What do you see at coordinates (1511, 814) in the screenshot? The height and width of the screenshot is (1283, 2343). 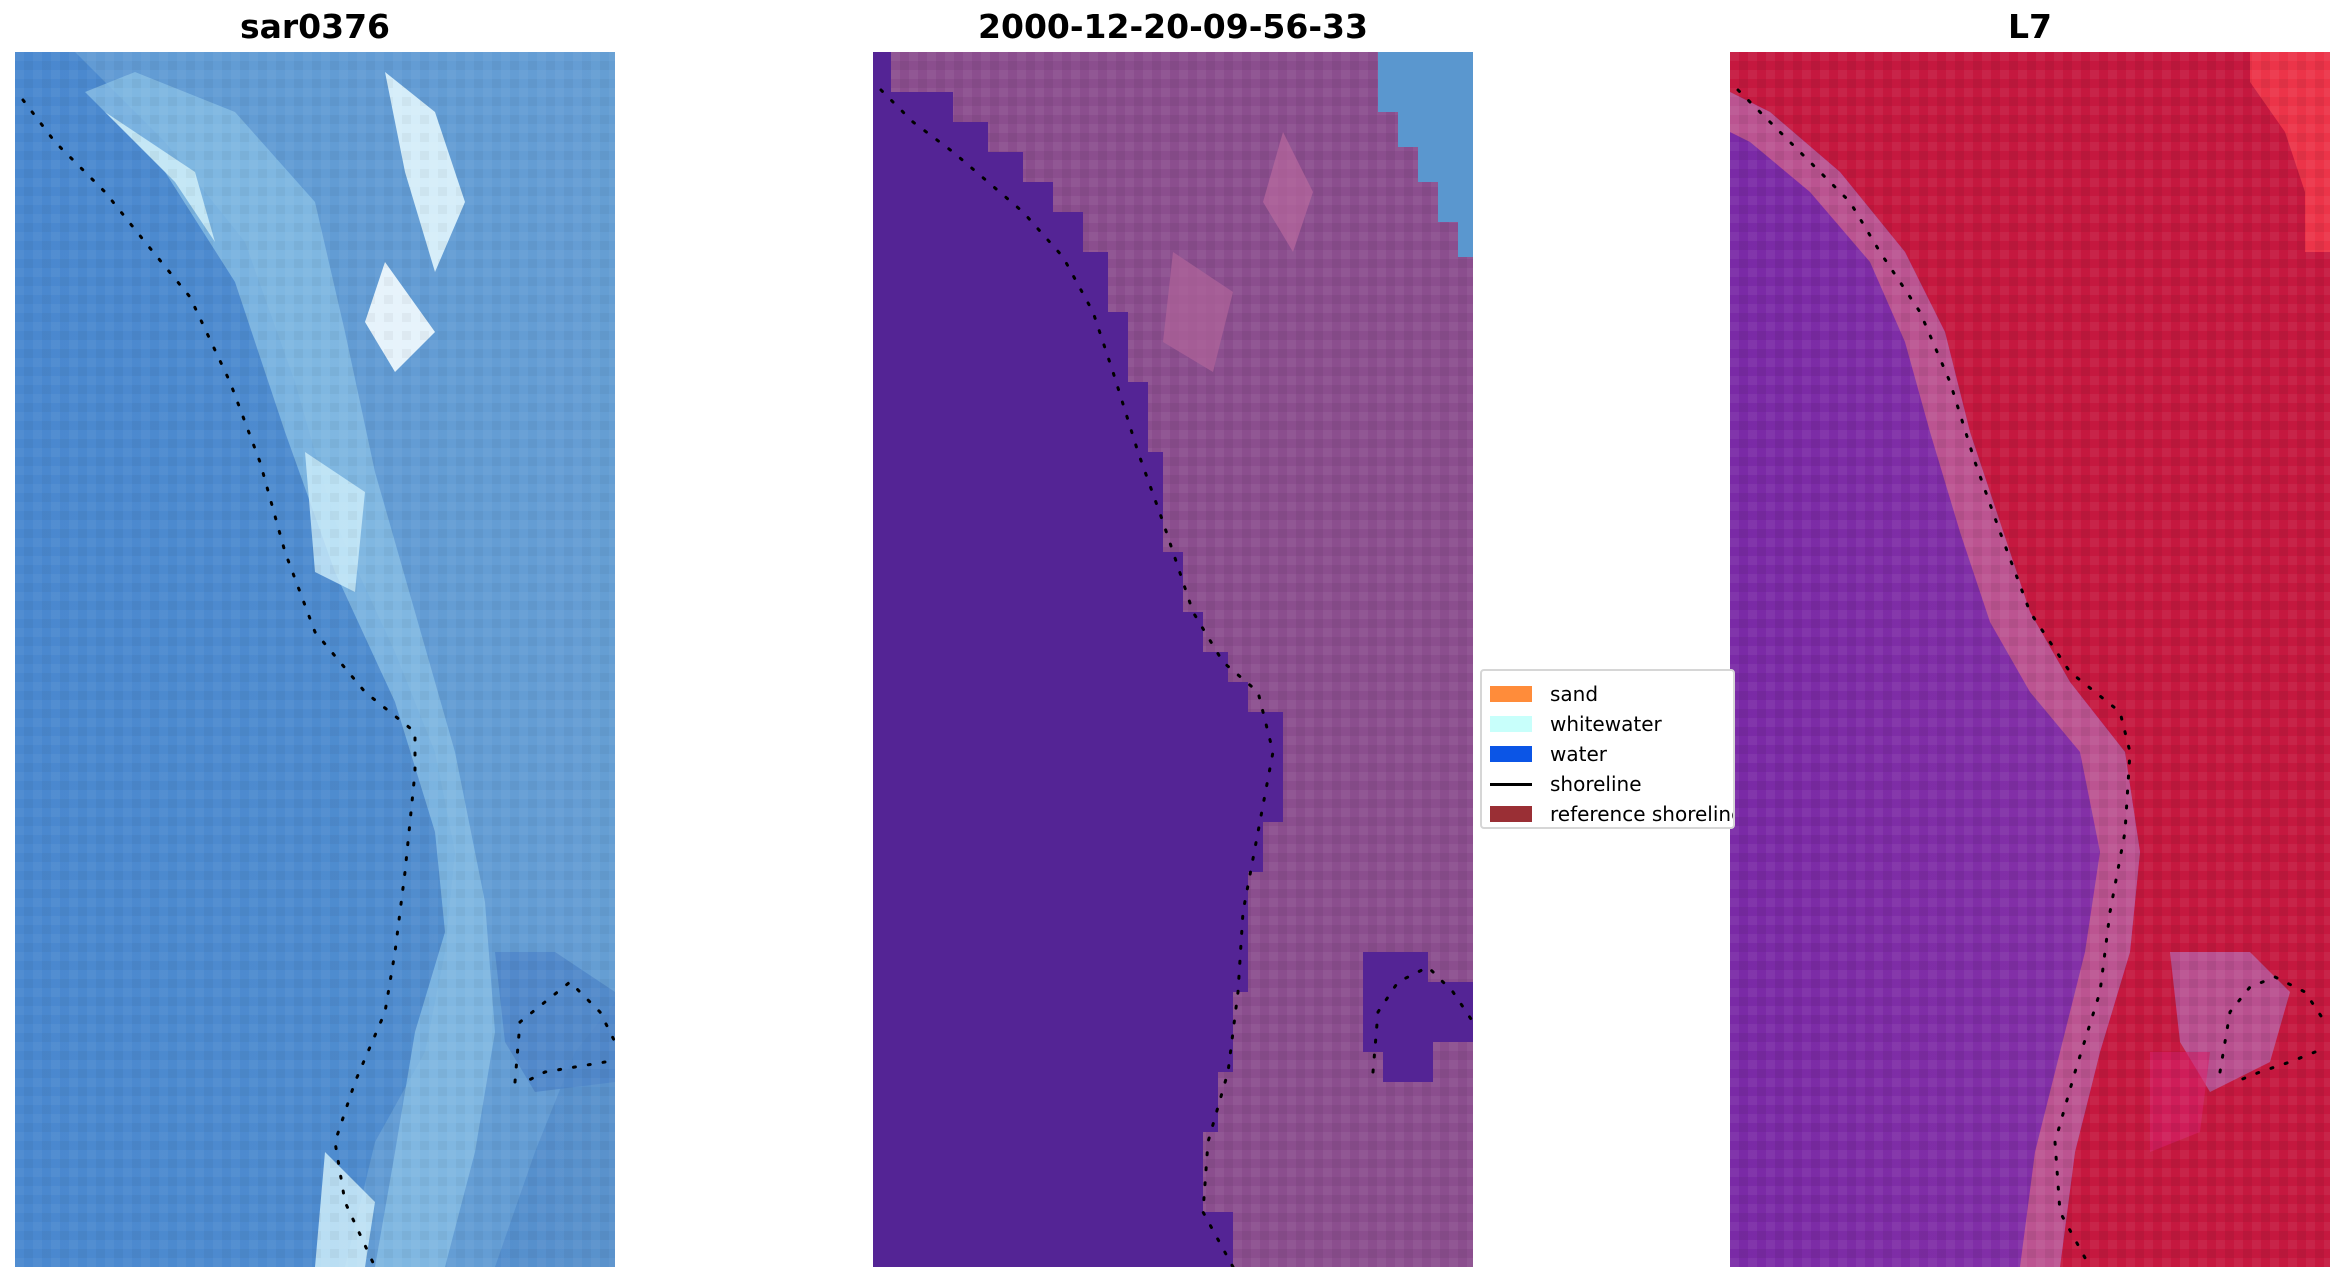 I see `reference-shoreline-swatch` at bounding box center [1511, 814].